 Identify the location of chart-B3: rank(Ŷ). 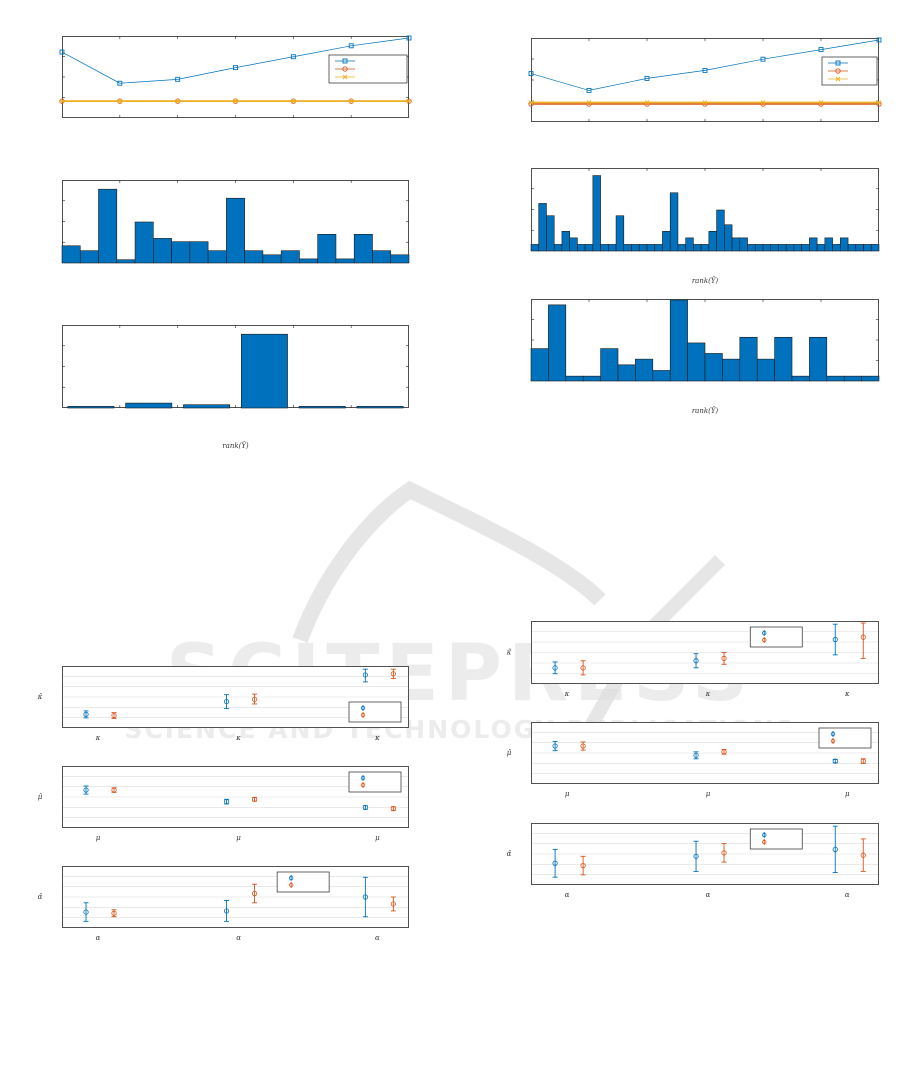
(705, 226).